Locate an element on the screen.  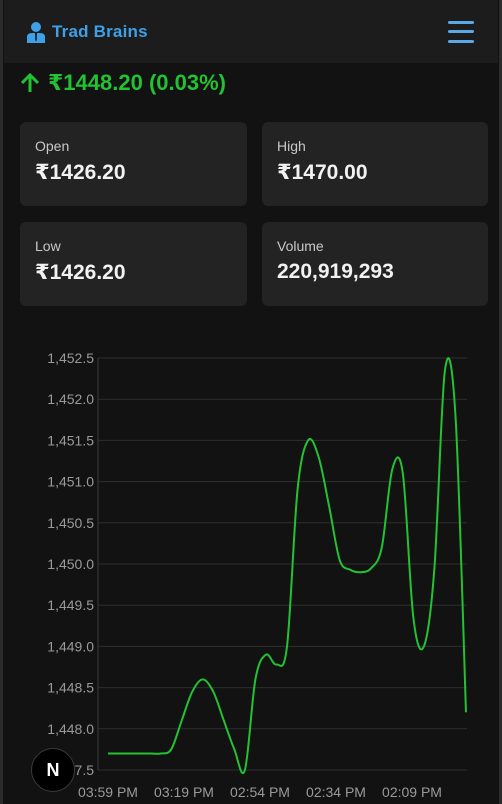
stat-value-open: ₹1426.20 is located at coordinates (80, 172).